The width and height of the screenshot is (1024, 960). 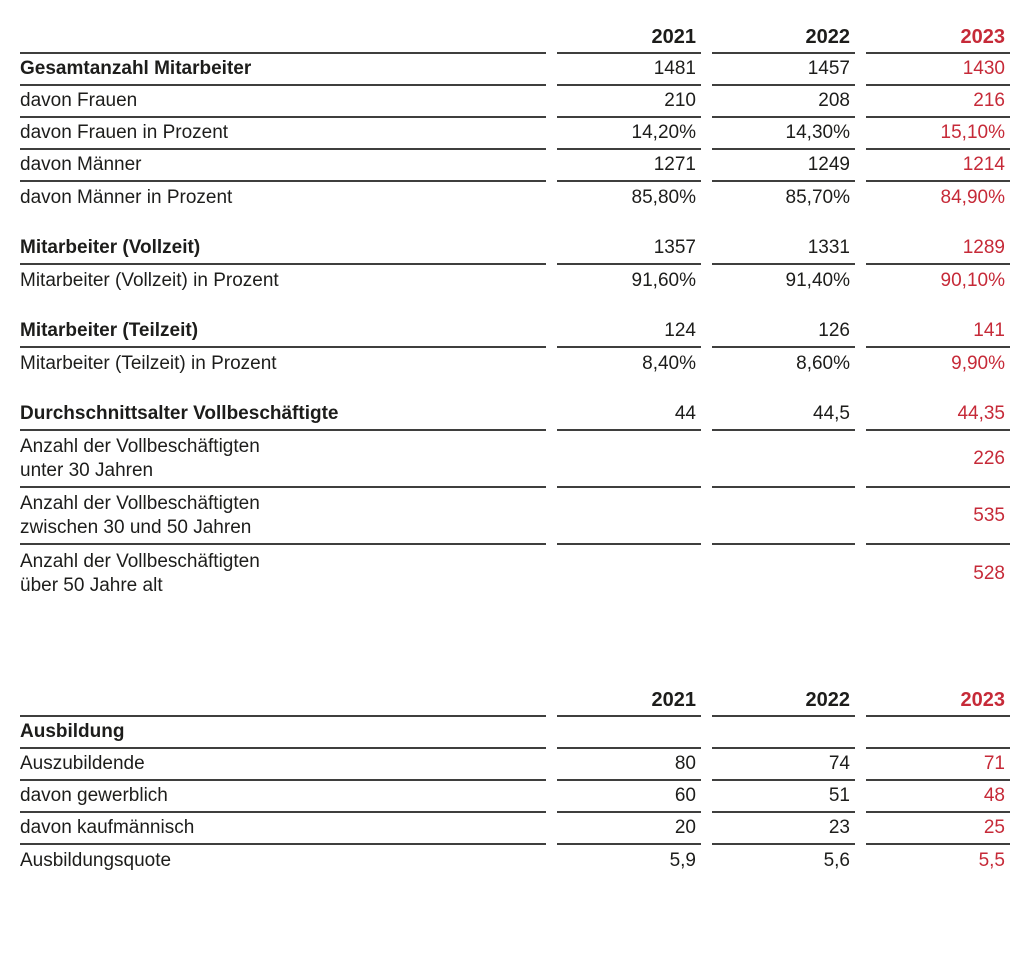 What do you see at coordinates (783, 102) in the screenshot?
I see `cell-2022: 208` at bounding box center [783, 102].